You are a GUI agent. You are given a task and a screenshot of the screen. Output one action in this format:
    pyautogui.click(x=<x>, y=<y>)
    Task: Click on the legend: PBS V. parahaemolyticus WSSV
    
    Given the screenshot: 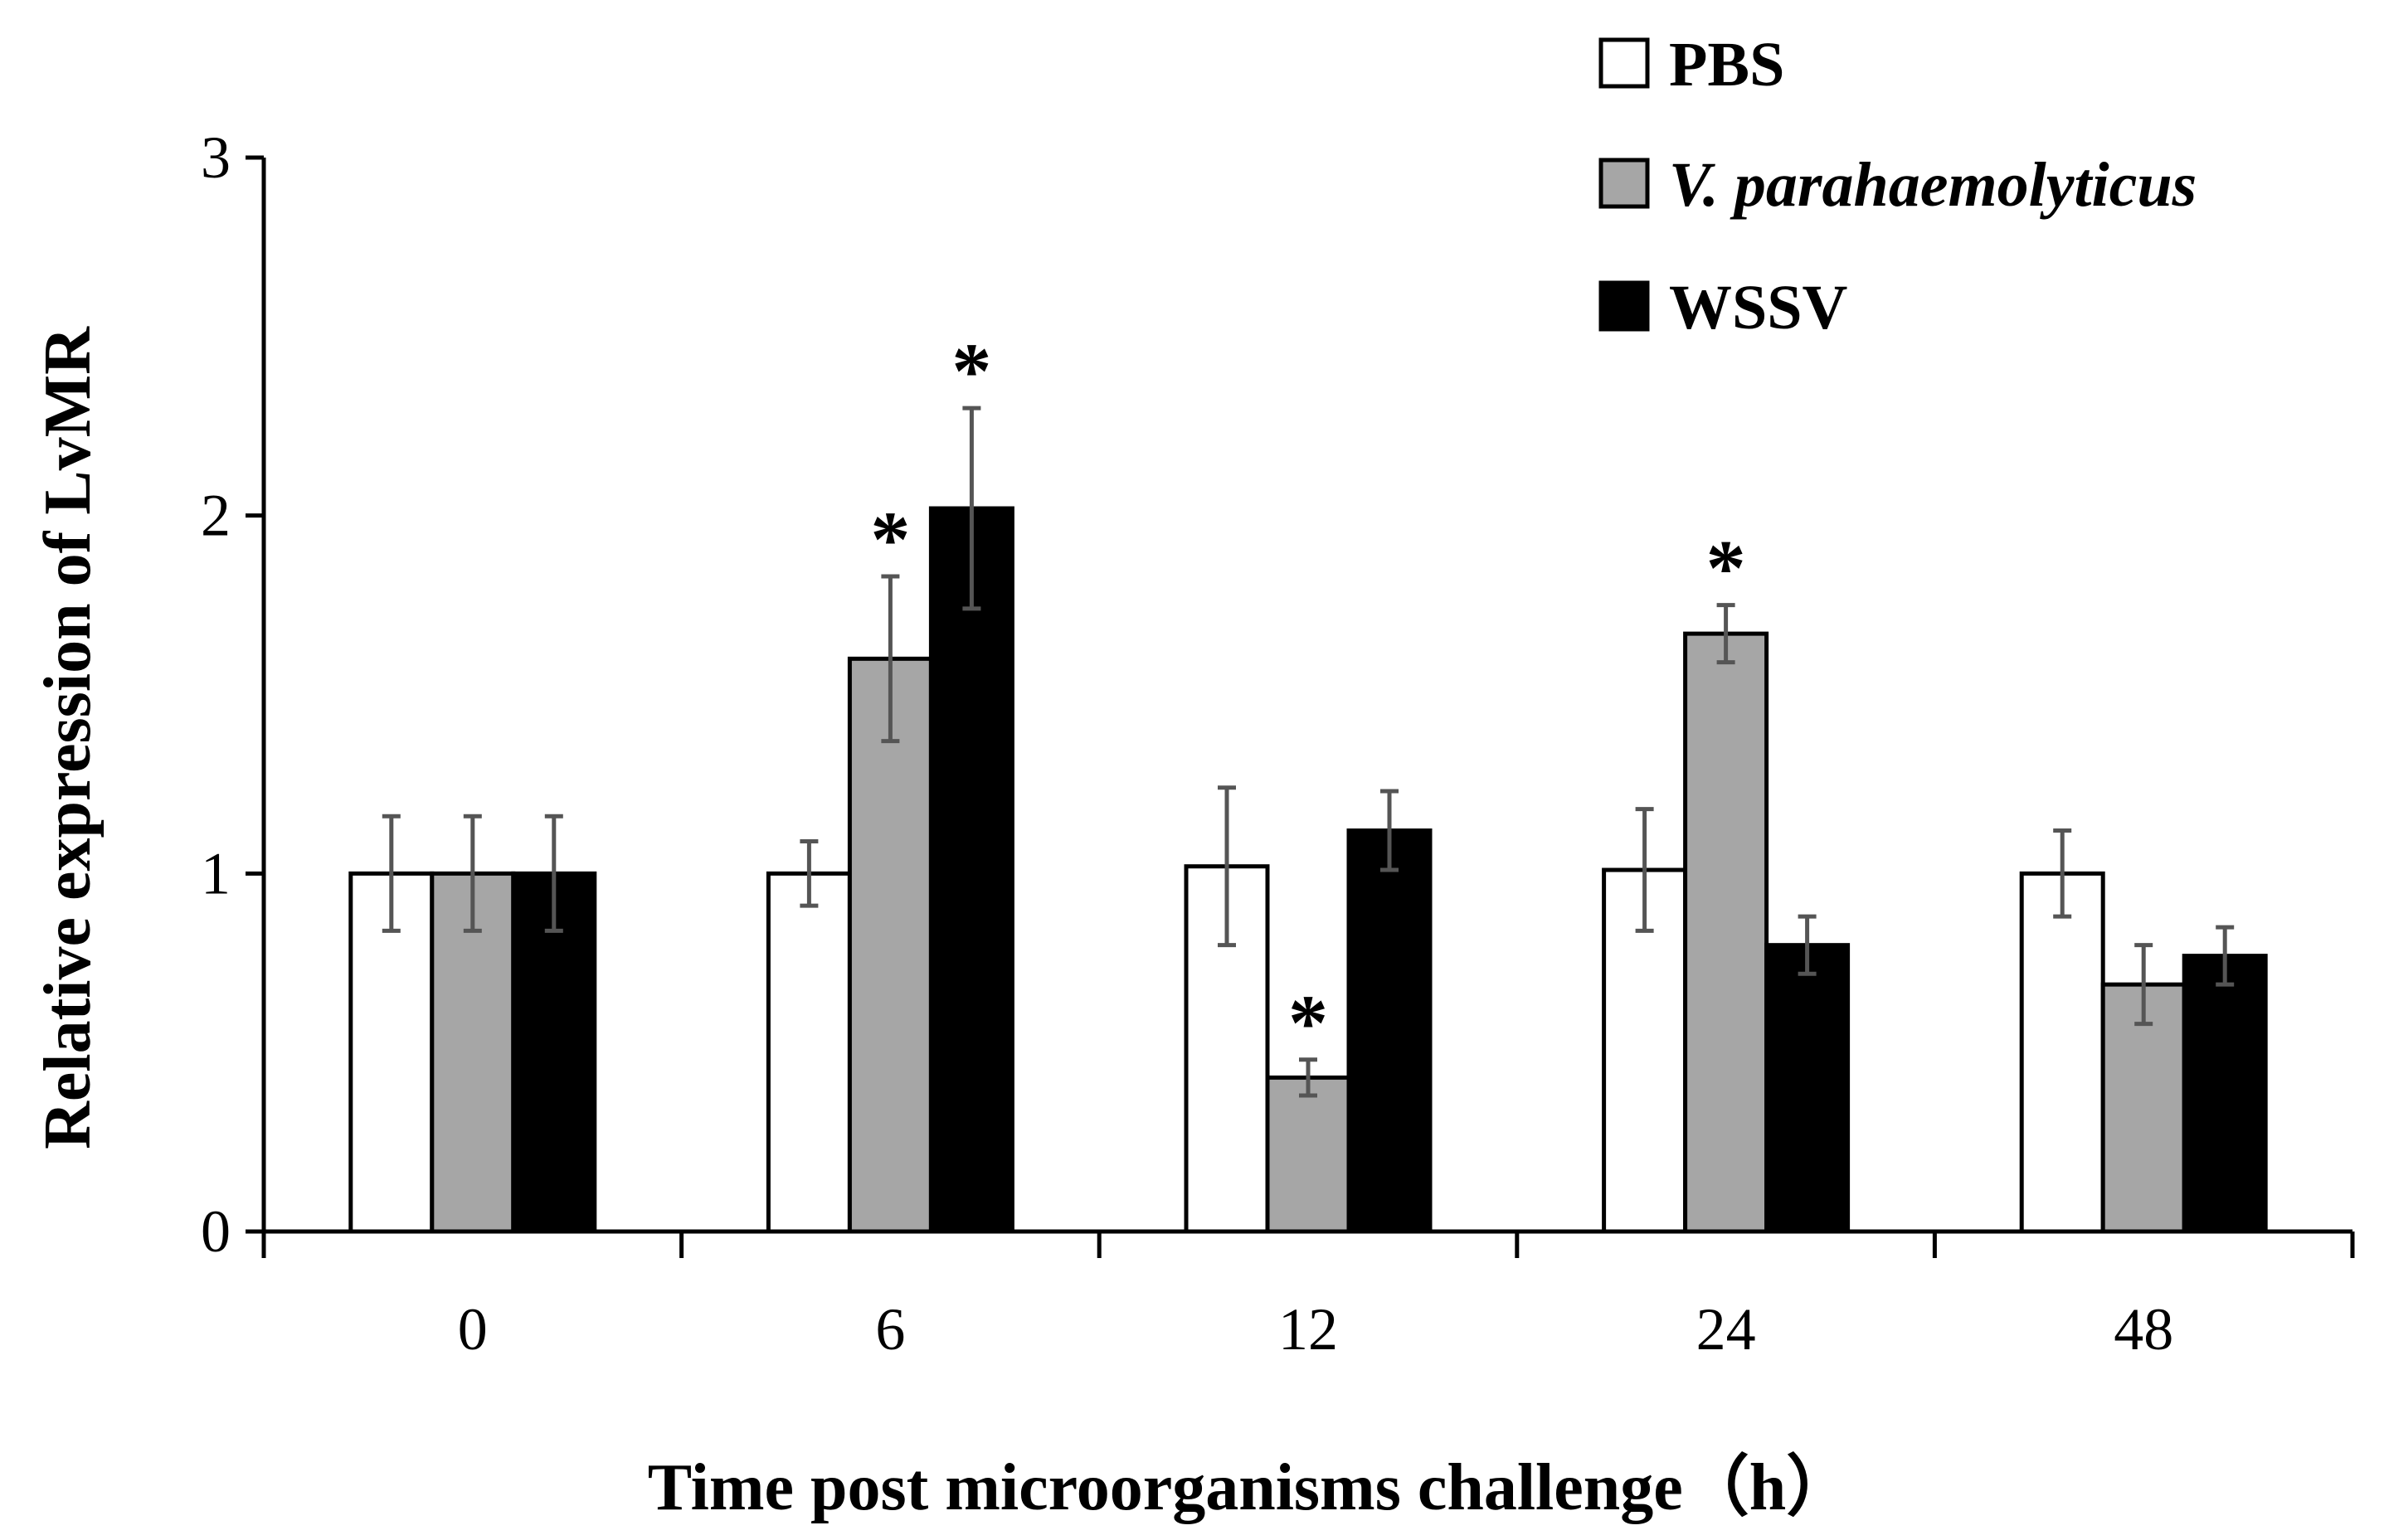 What is the action you would take?
    pyautogui.click(x=1898, y=186)
    